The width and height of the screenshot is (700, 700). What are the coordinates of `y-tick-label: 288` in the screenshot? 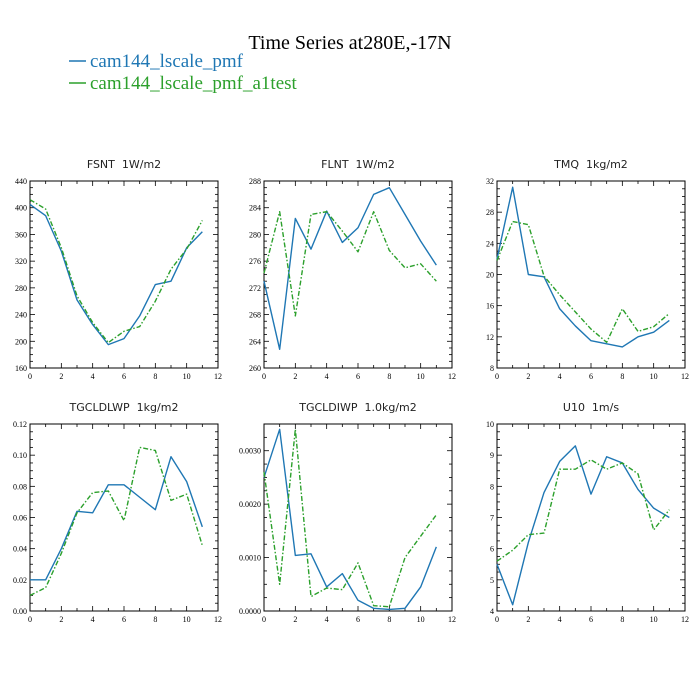 It's located at (255, 181).